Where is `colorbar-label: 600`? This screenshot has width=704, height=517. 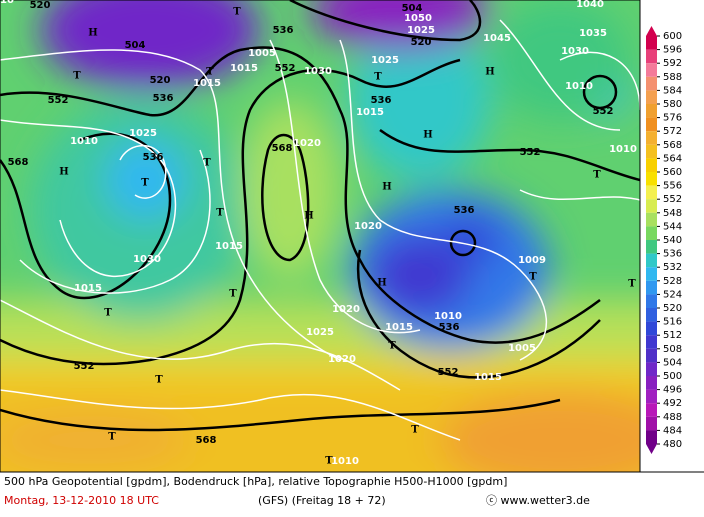 colorbar-label: 600 is located at coordinates (672, 36).